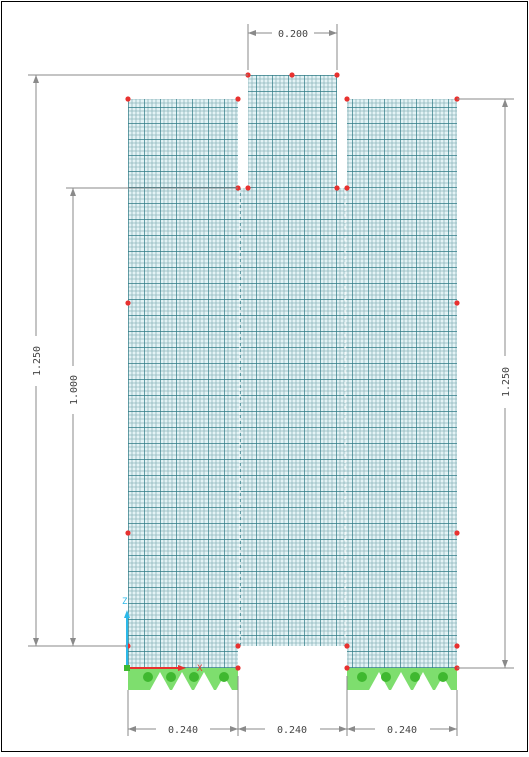 Image resolution: width=529 pixels, height=757 pixels. Describe the element at coordinates (243, 417) in the screenshot. I see `left-connector-mesh` at that location.